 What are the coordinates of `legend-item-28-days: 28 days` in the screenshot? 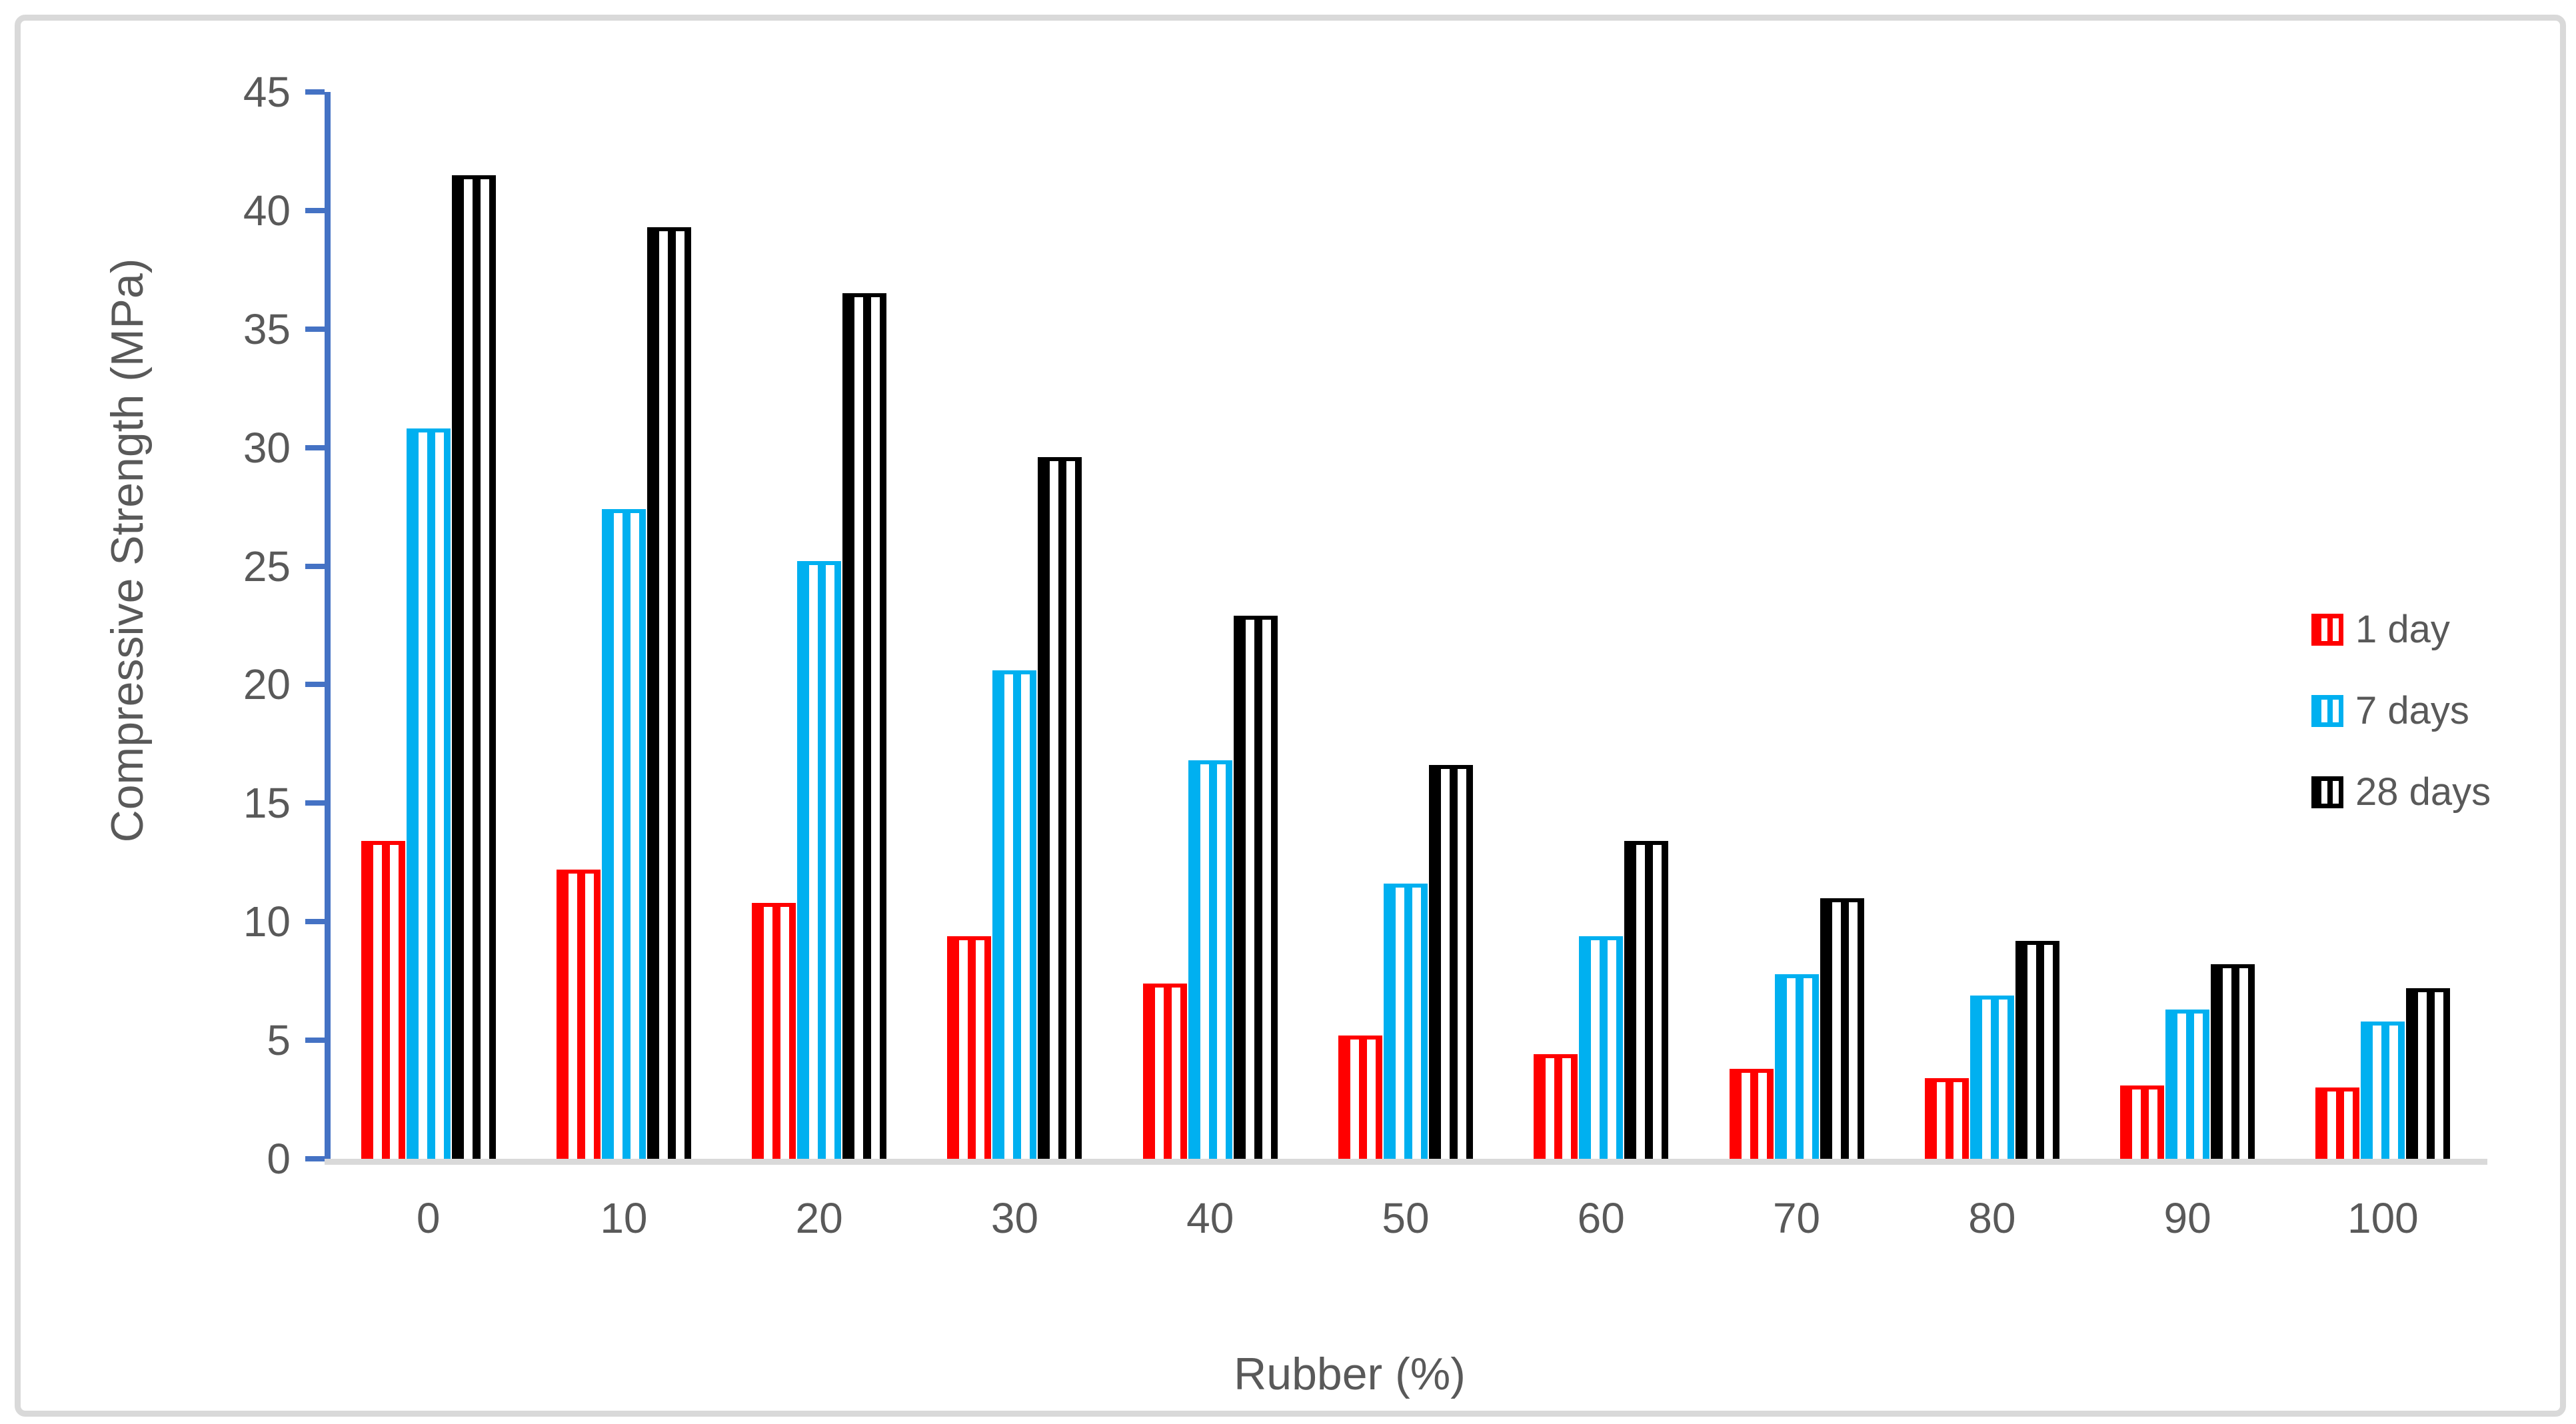 It's located at (2401, 792).